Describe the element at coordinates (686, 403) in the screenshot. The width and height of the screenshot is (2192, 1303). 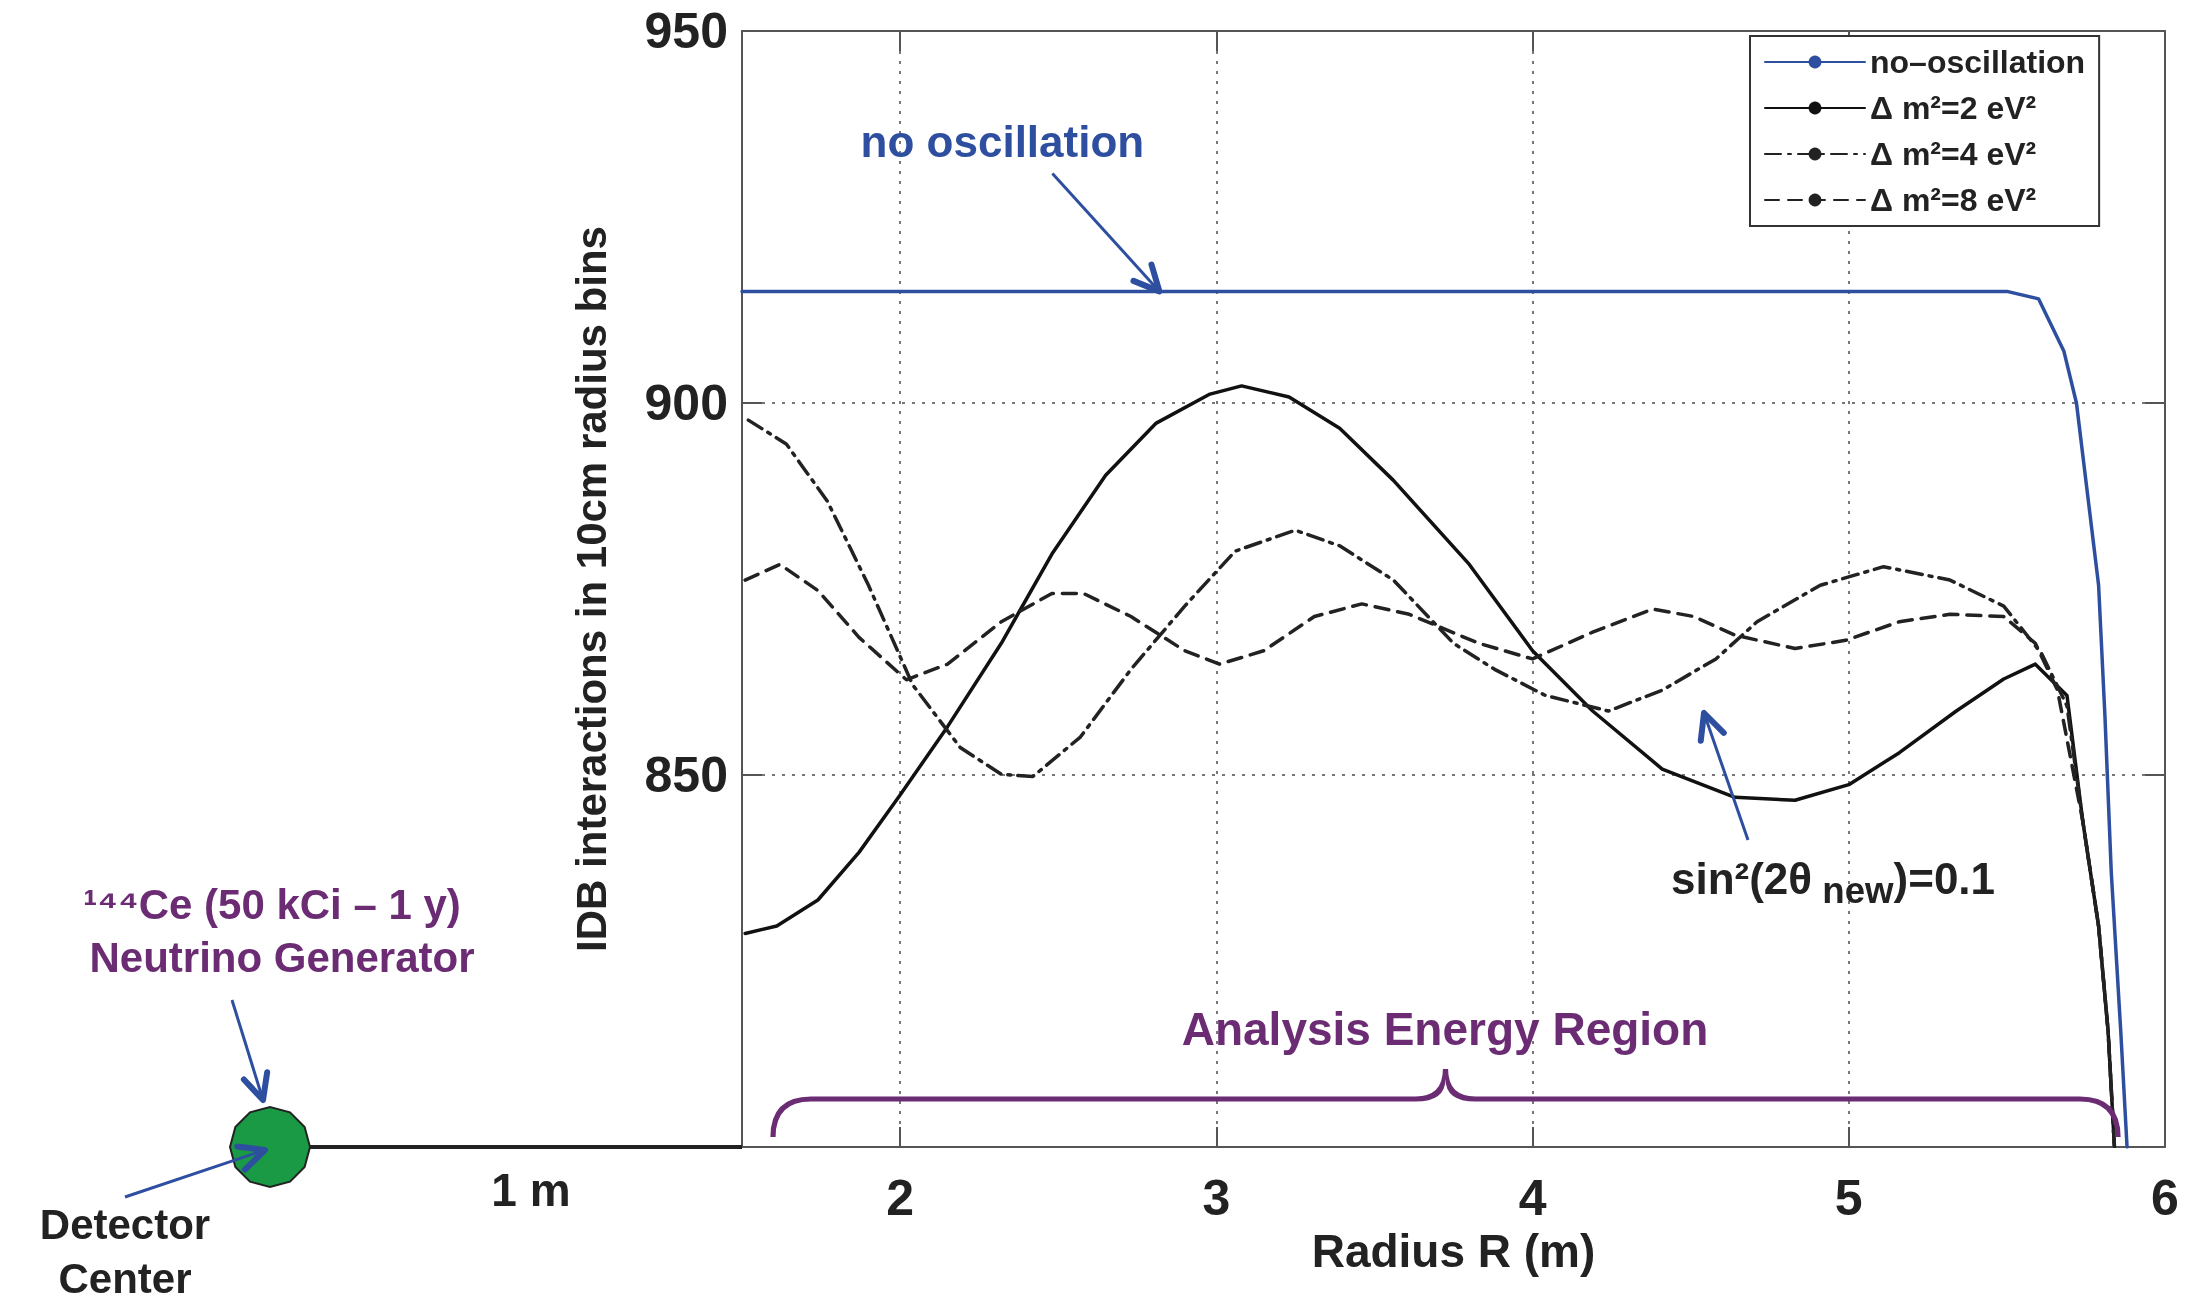
I see `y-tick-label: 900` at that location.